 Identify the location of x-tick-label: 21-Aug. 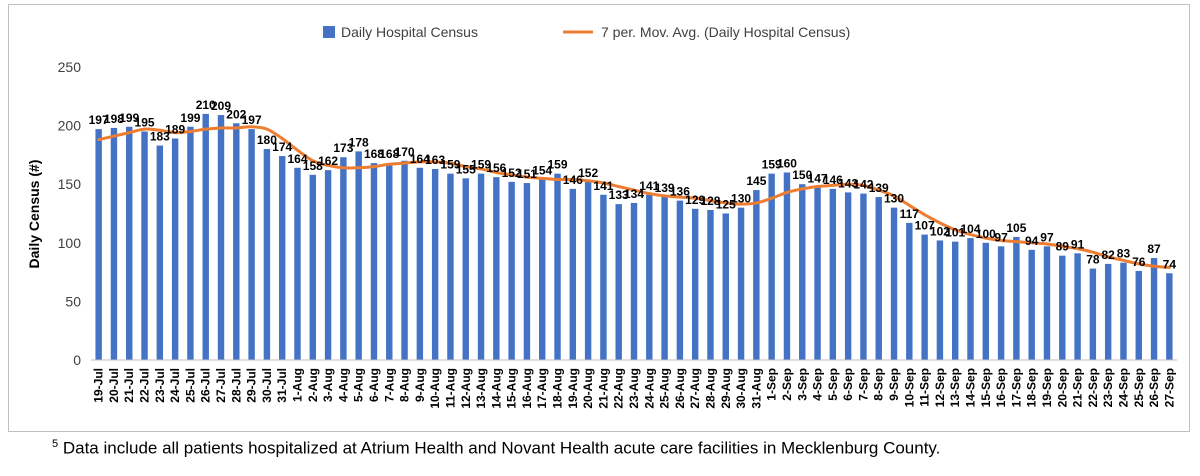
(603, 388).